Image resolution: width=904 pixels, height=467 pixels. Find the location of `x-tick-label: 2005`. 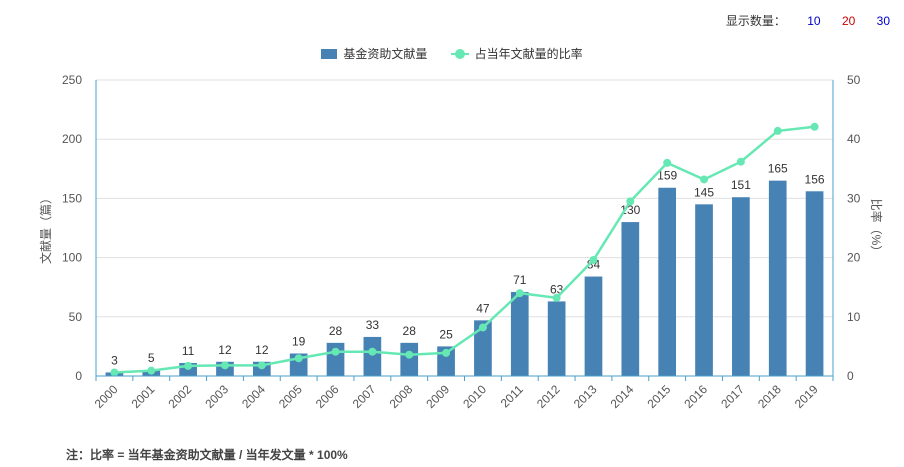

x-tick-label: 2005 is located at coordinates (290, 396).